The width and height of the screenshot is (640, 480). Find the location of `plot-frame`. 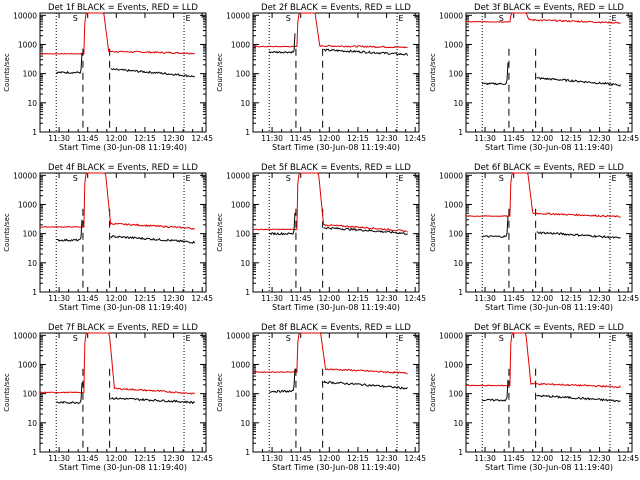

plot-frame is located at coordinates (549, 72).